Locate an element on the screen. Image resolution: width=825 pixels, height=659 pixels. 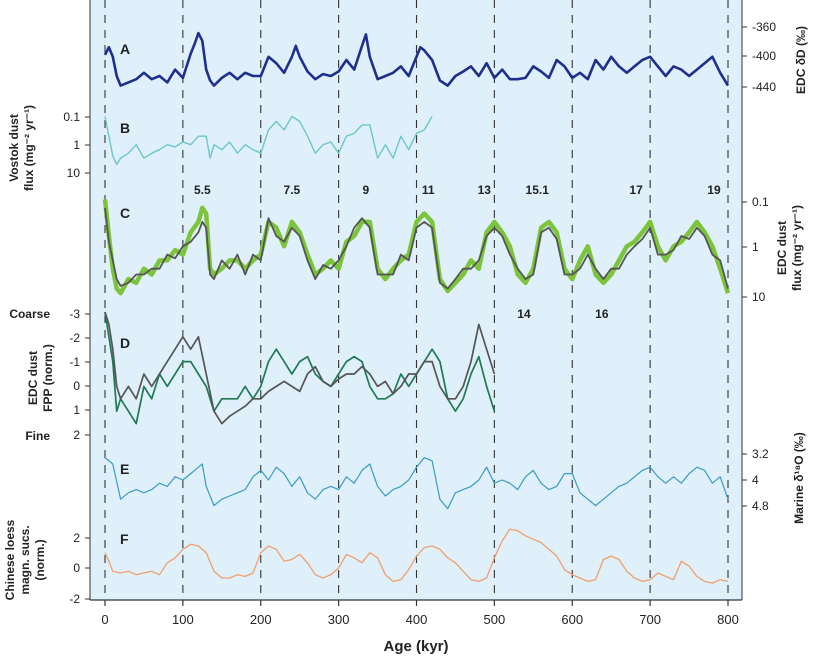
panel-d-label-line2: FPP (norm.) is located at coordinates (48, 378).